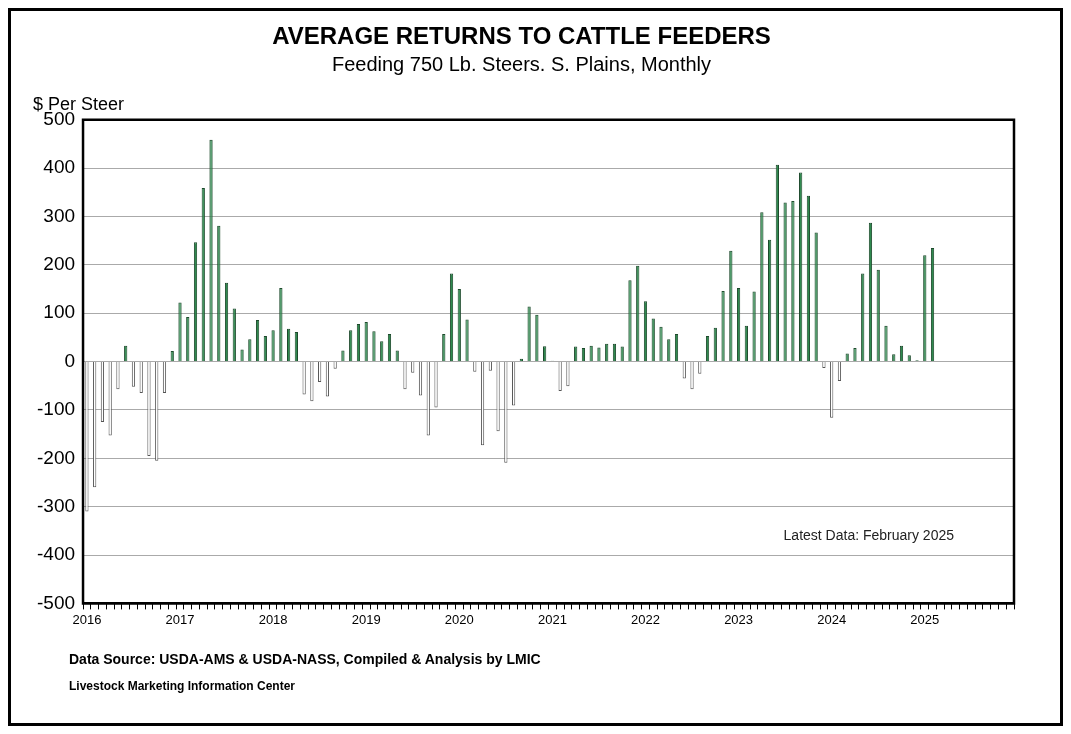 The width and height of the screenshot is (1071, 734). Describe the element at coordinates (70, 360) in the screenshot. I see `y-tick-label: 0` at that location.